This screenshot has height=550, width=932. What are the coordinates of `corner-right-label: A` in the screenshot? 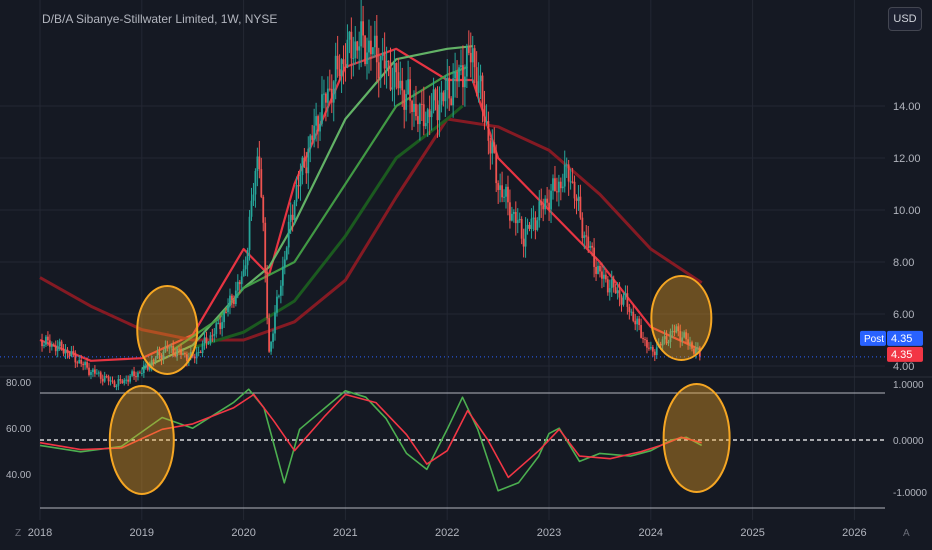 It's located at (906, 533).